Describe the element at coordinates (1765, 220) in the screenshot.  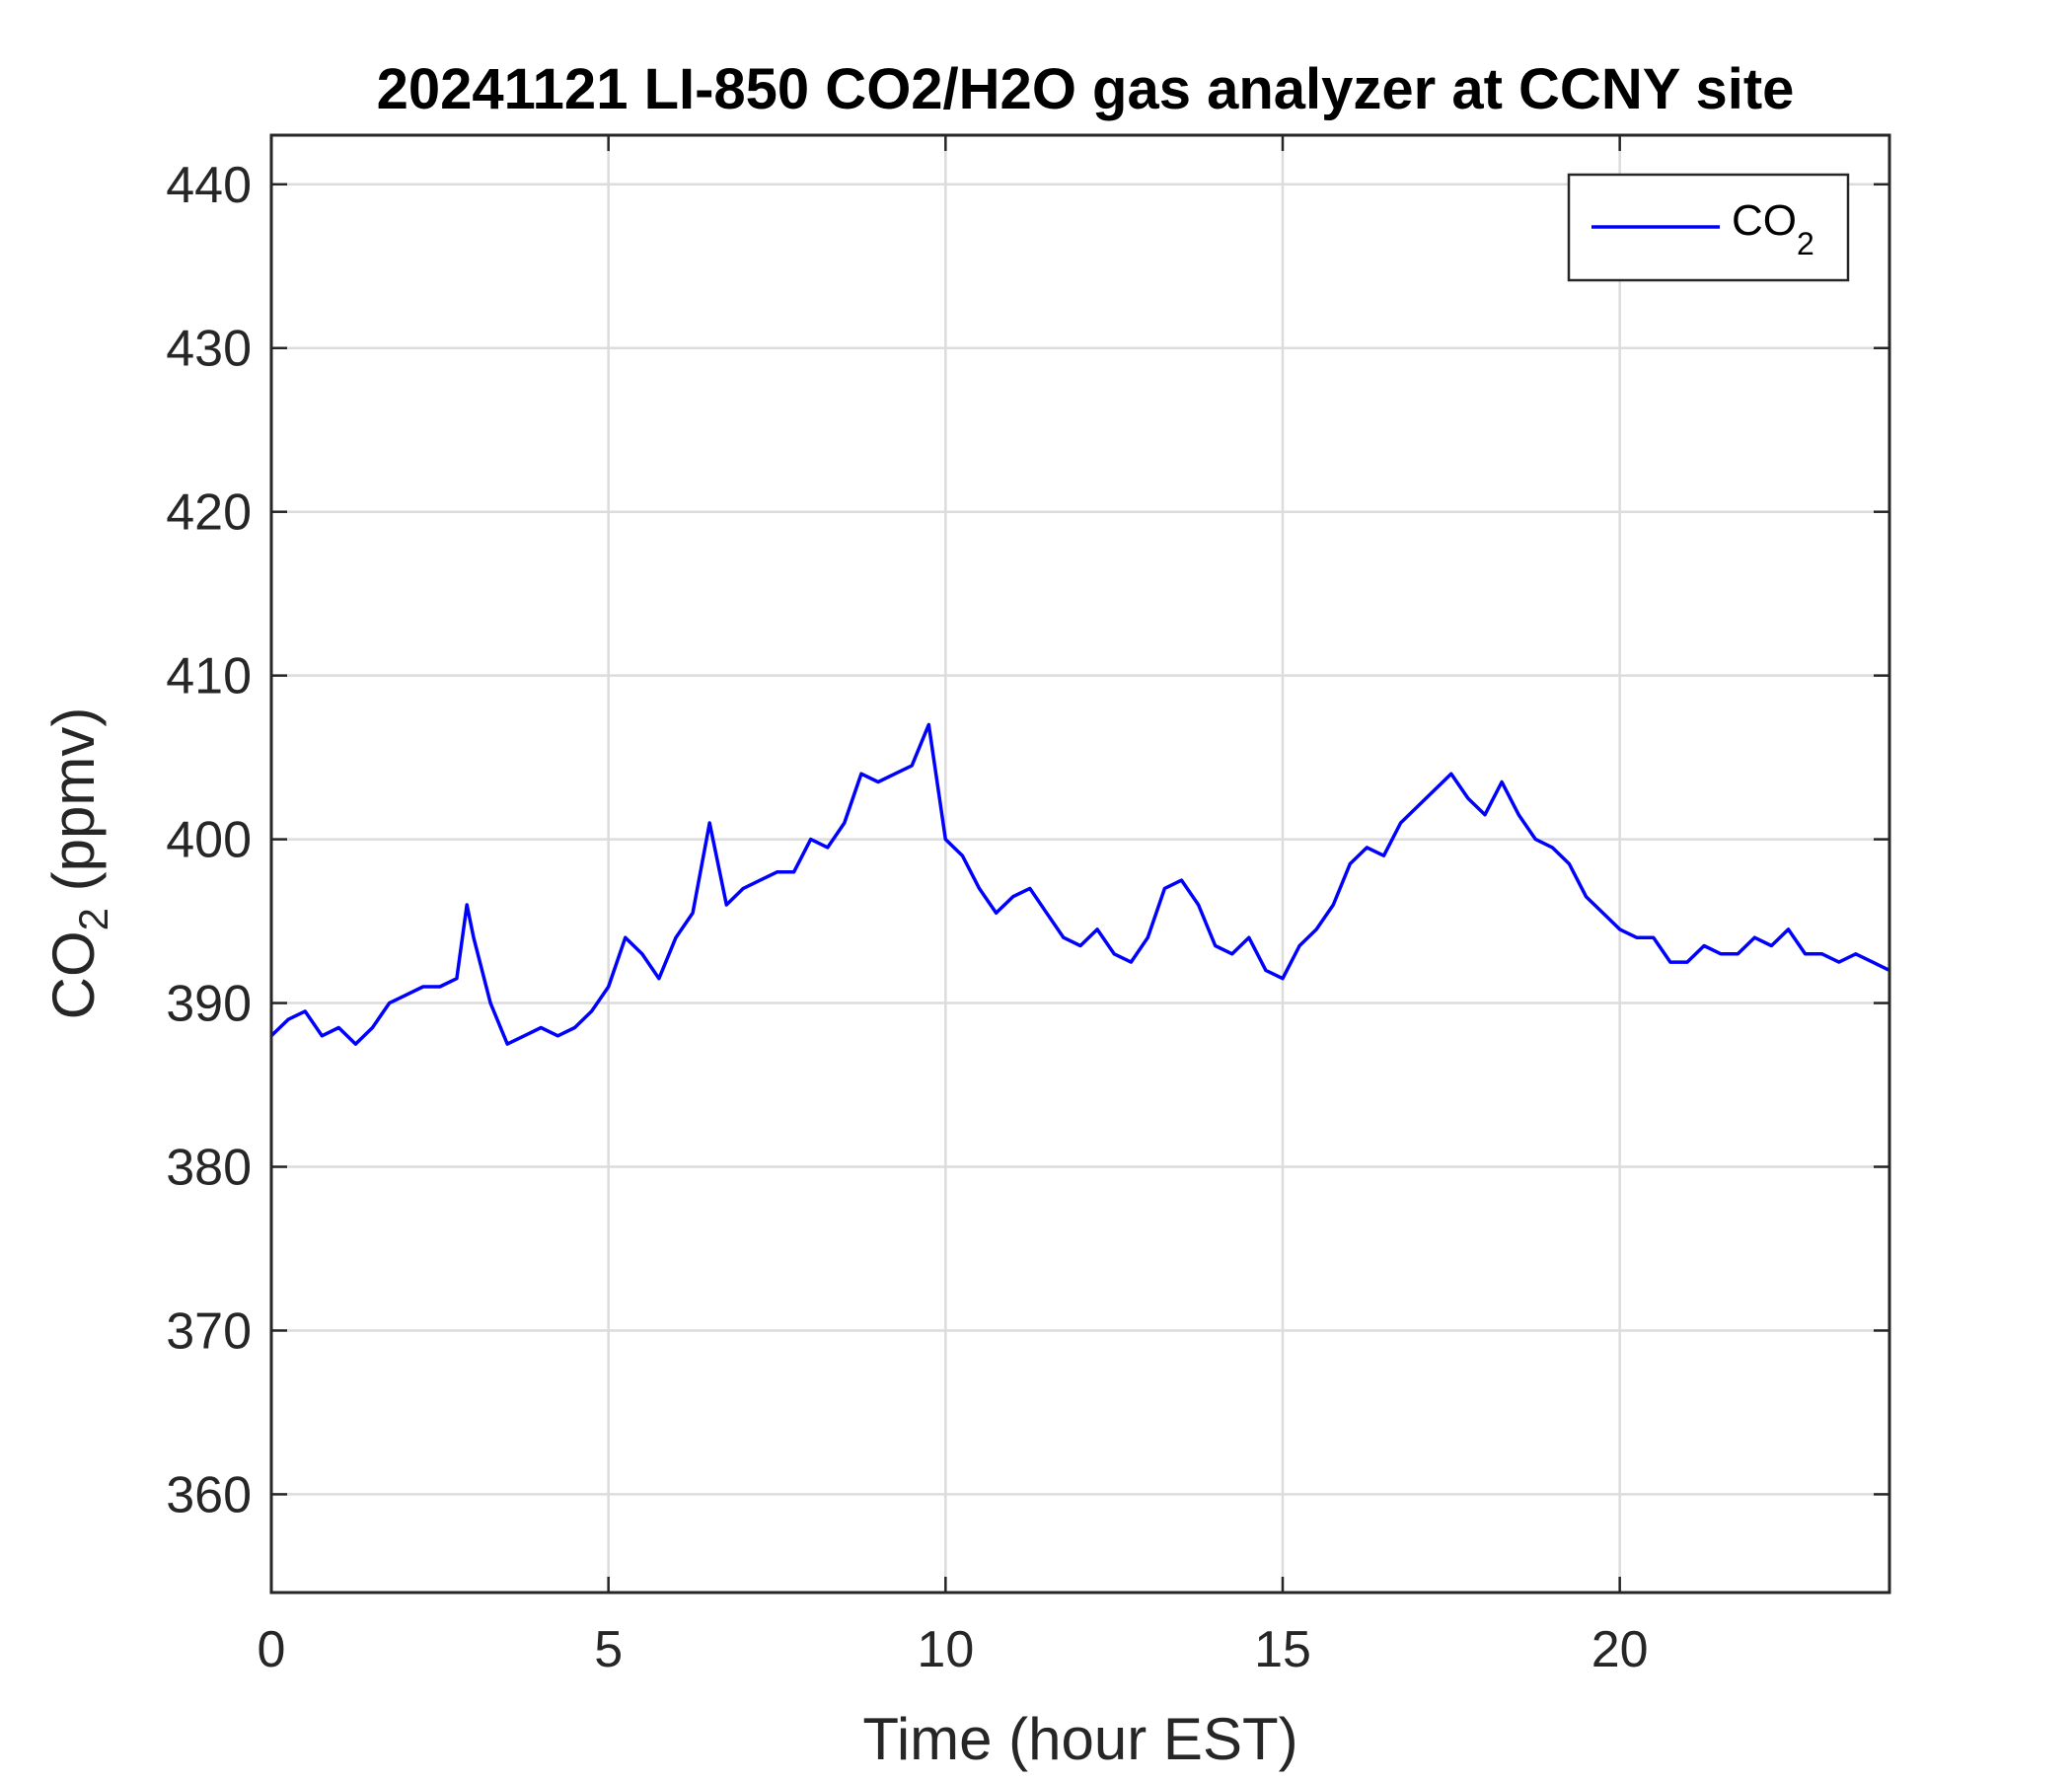
I see `legend-label-main: CO` at that location.